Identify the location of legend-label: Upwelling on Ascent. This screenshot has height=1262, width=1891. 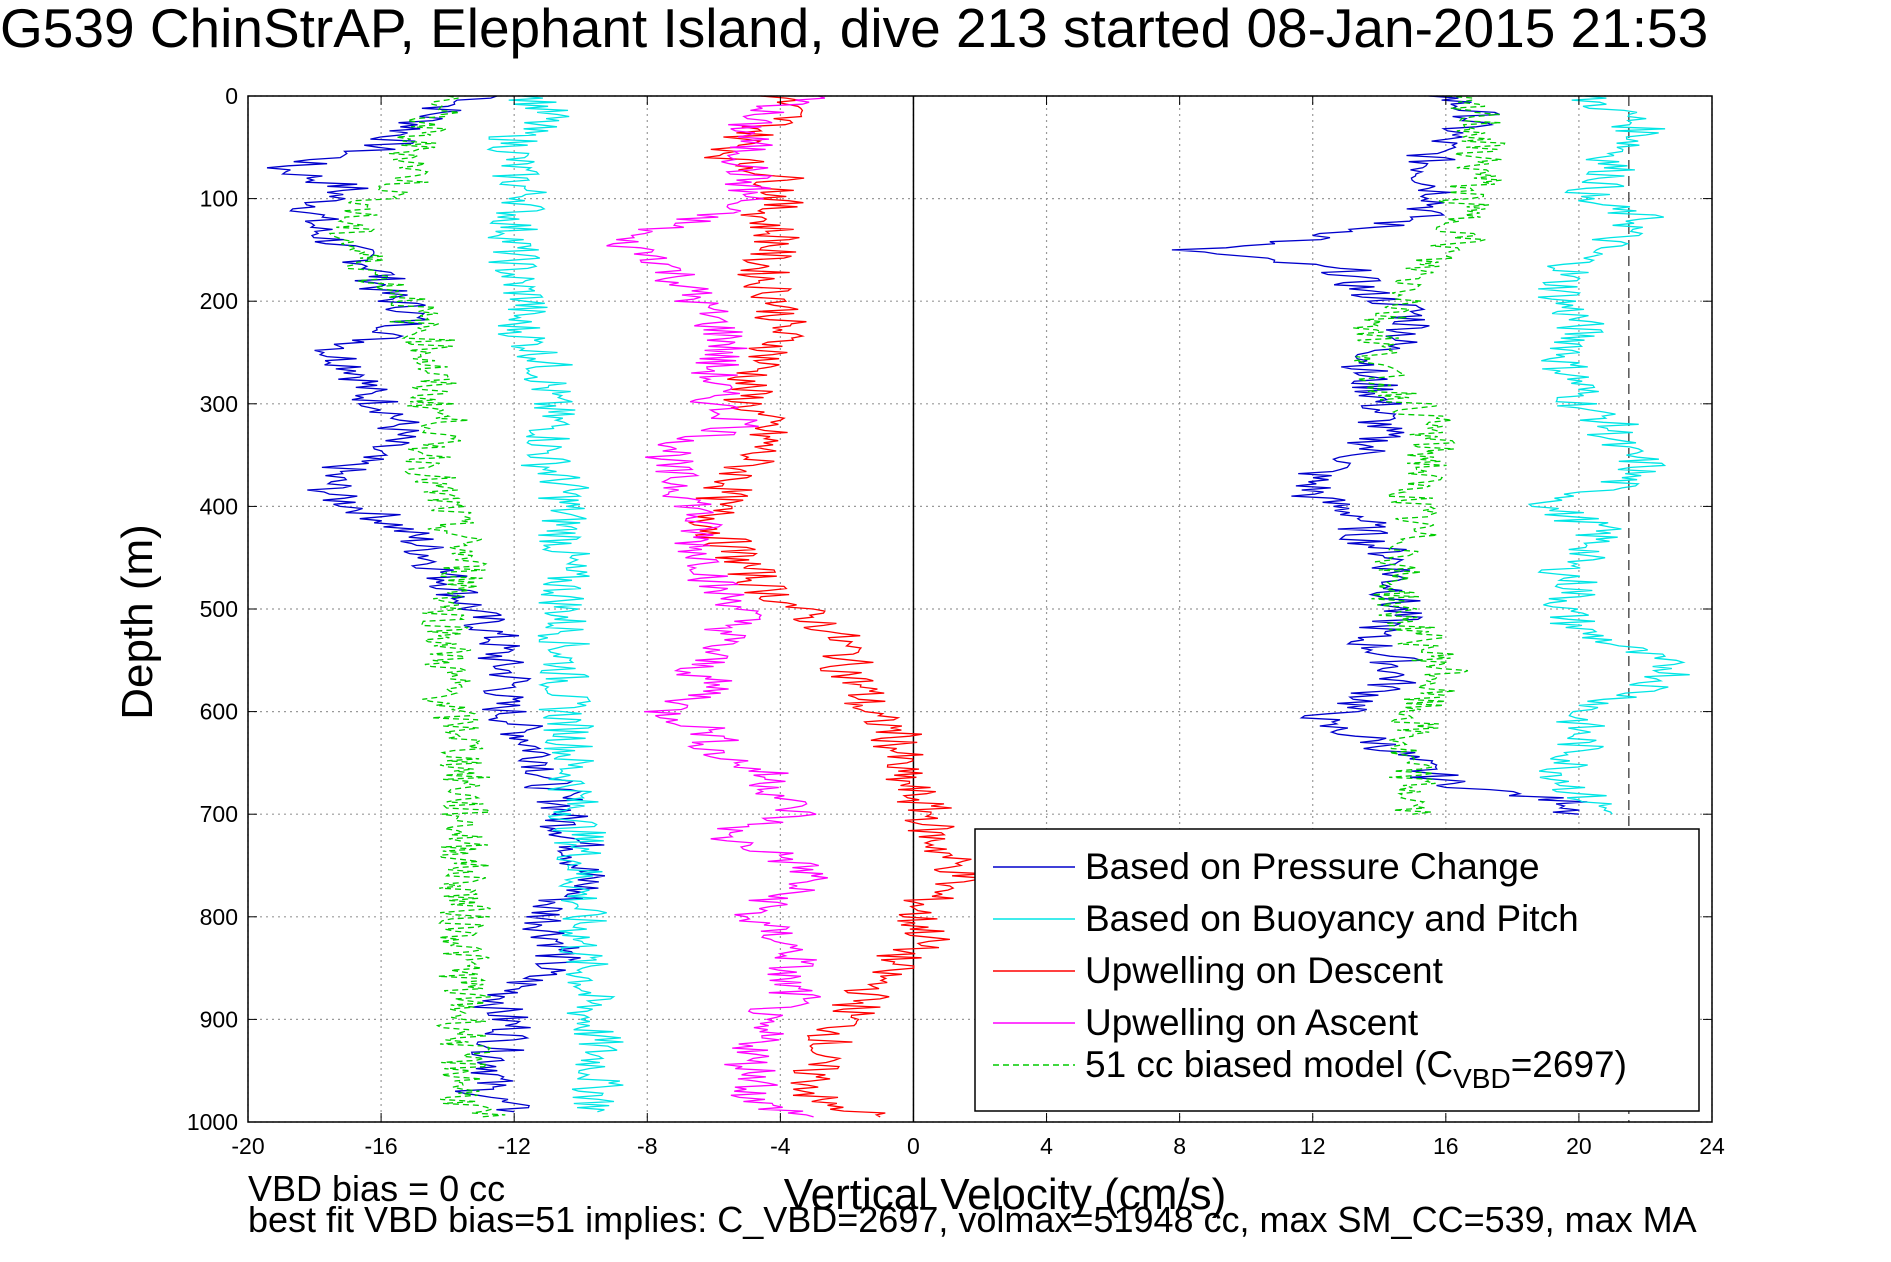
(1252, 1022).